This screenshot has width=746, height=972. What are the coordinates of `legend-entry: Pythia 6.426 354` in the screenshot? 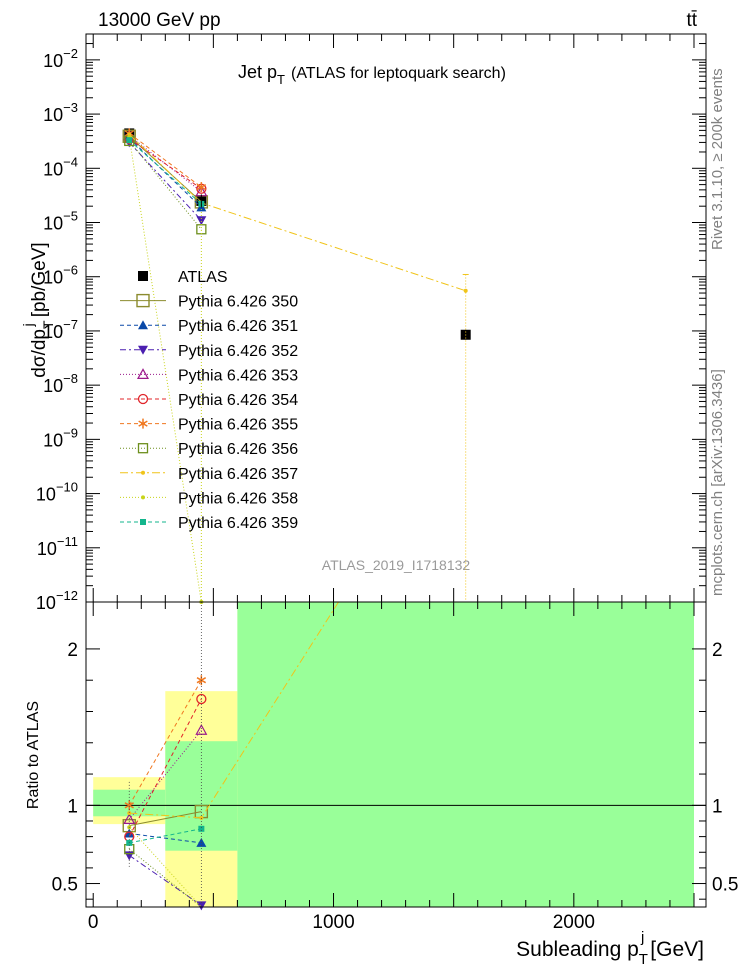 It's located at (209, 400).